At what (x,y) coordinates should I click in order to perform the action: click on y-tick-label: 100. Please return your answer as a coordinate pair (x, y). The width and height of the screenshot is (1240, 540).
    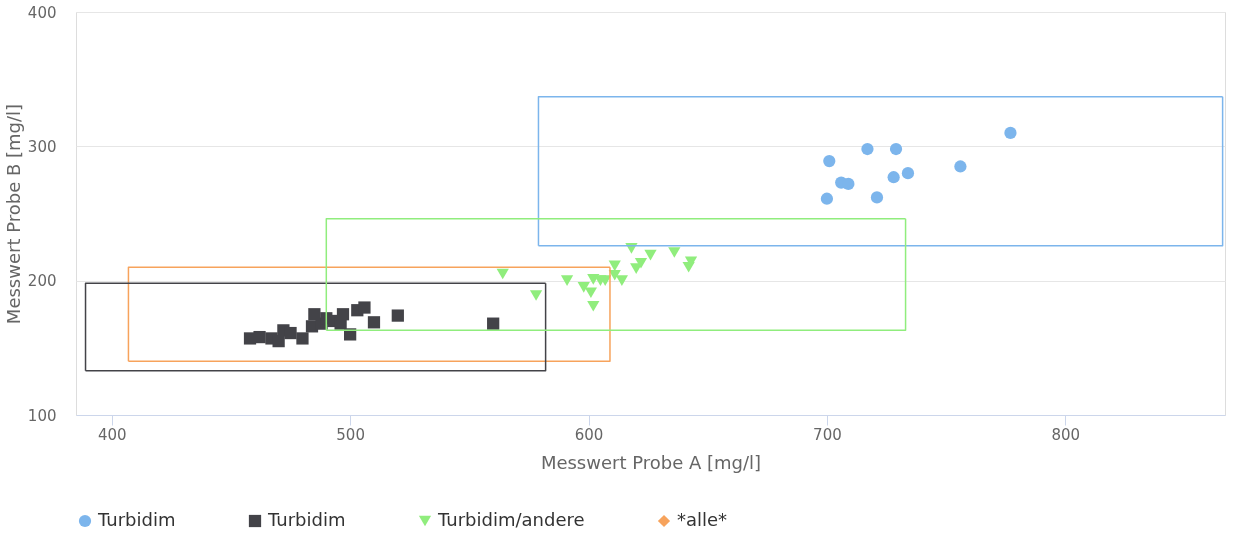
    Looking at the image, I should click on (42, 415).